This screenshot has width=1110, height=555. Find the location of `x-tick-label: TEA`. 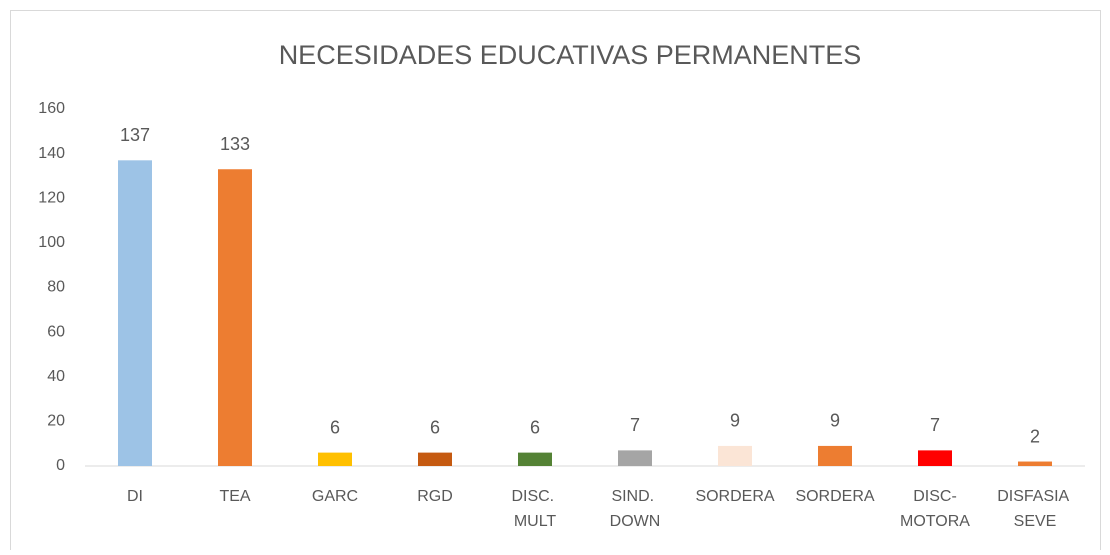

x-tick-label: TEA is located at coordinates (234, 496).